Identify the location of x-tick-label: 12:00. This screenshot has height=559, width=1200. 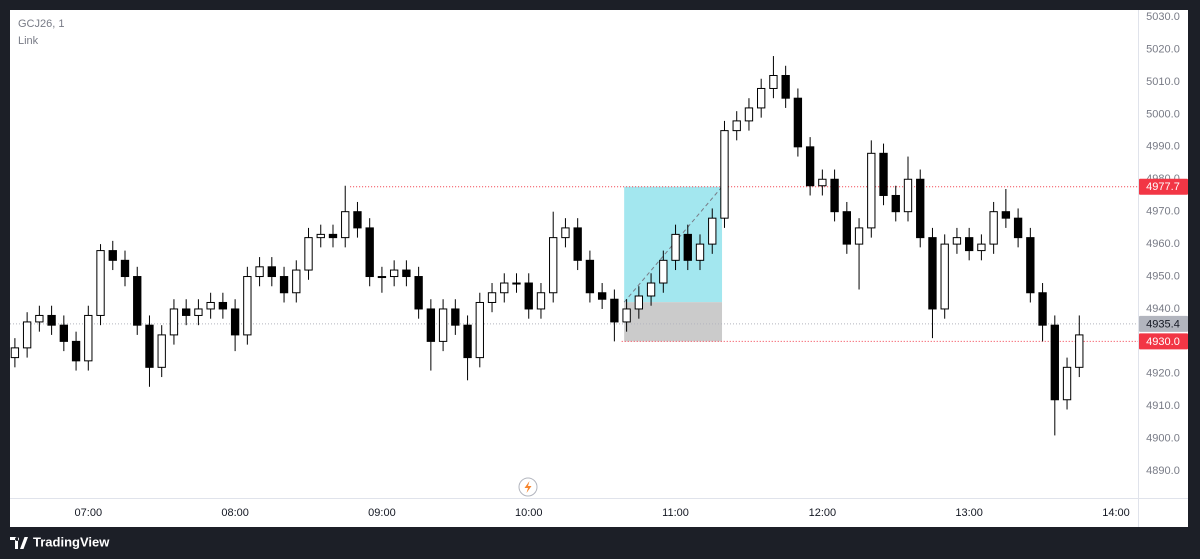
(823, 513).